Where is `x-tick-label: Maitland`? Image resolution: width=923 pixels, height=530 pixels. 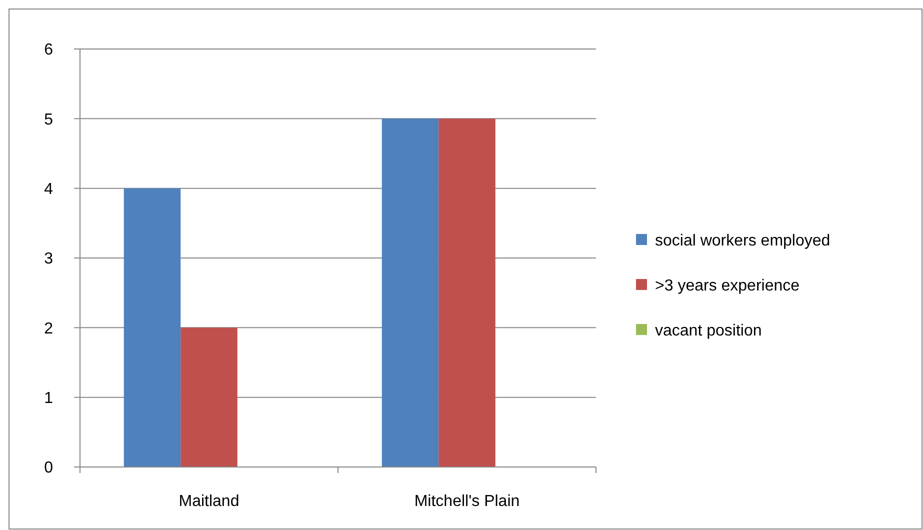 x-tick-label: Maitland is located at coordinates (209, 501).